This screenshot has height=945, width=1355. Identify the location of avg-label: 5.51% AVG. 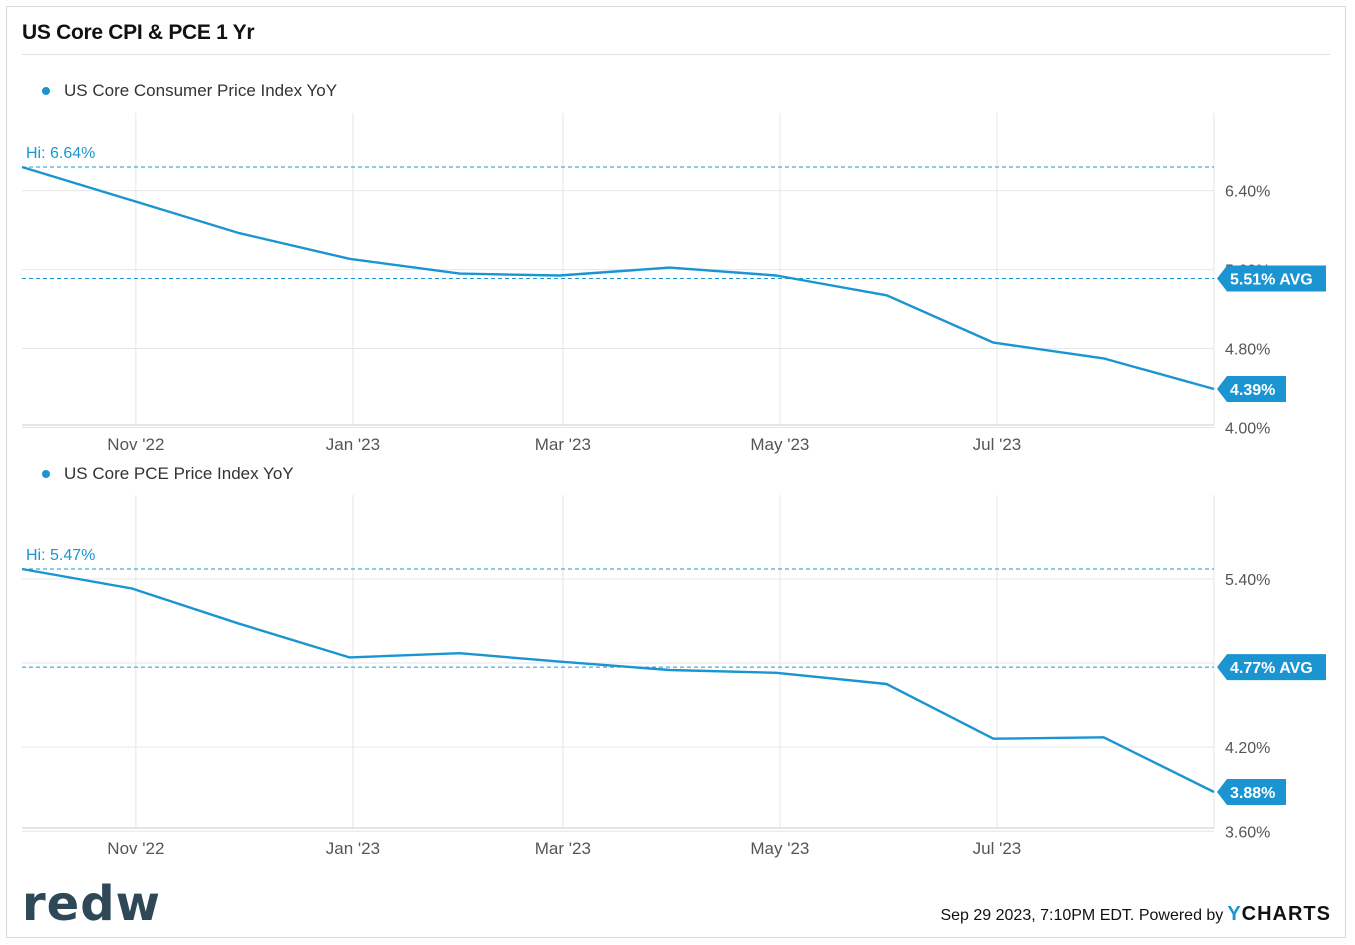
(1271, 279).